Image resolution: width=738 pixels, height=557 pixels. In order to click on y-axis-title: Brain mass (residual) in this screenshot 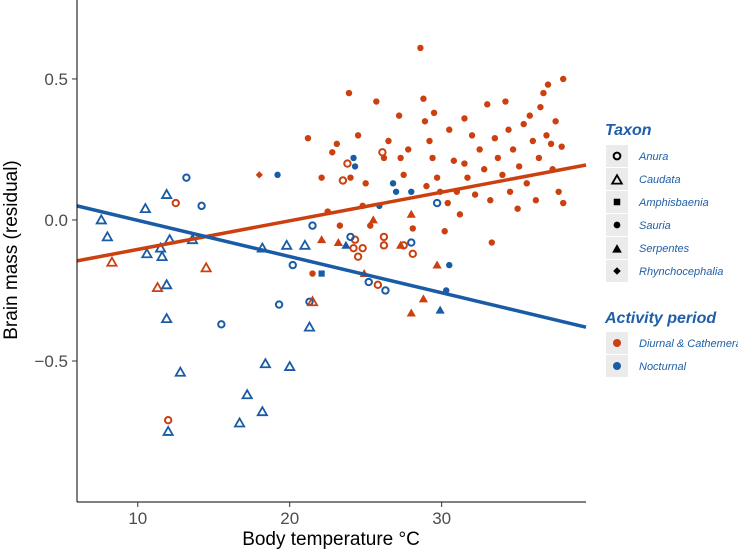, I will do `click(11, 250)`.